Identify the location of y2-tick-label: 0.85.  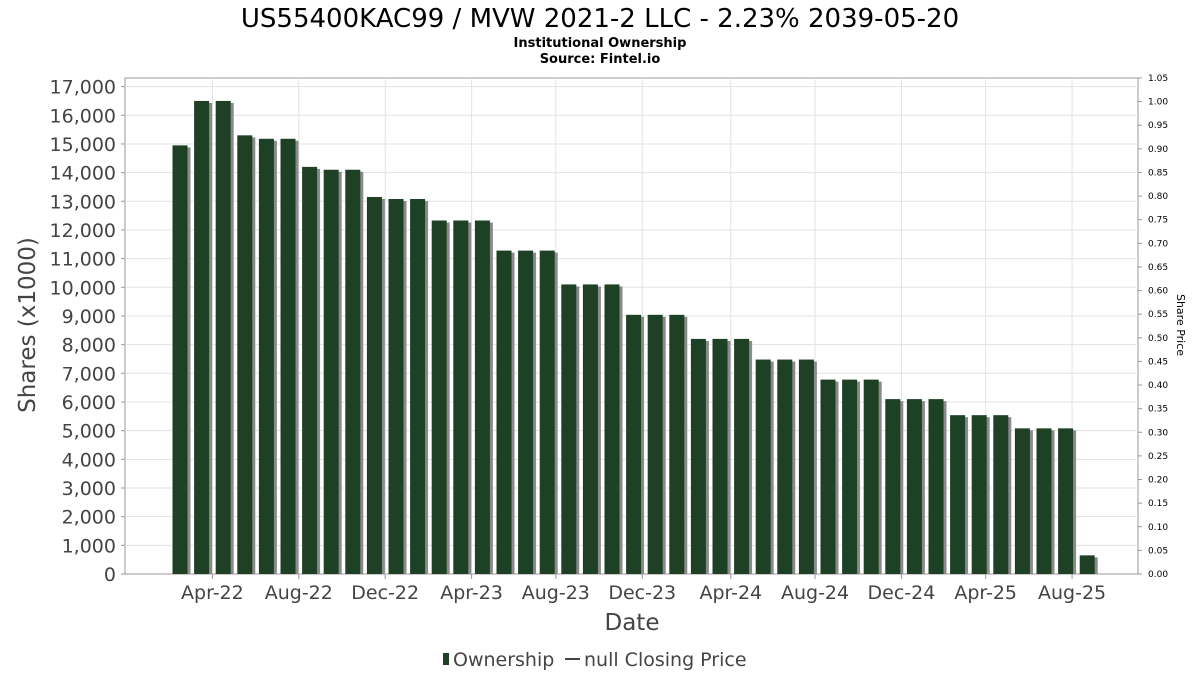
(1158, 173).